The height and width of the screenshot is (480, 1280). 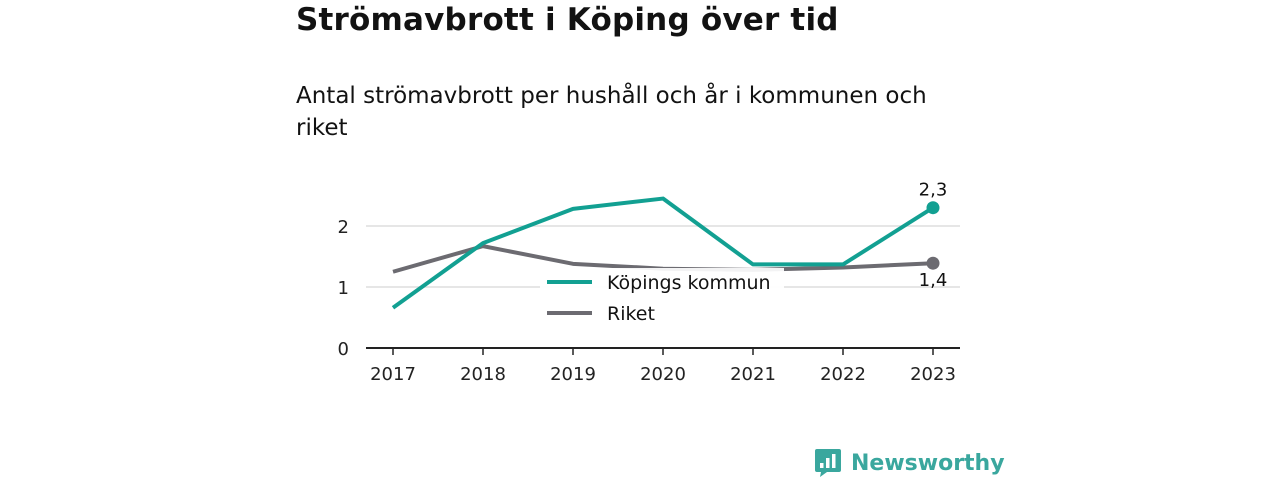 What do you see at coordinates (663, 374) in the screenshot?
I see `x-tick-label: 2020` at bounding box center [663, 374].